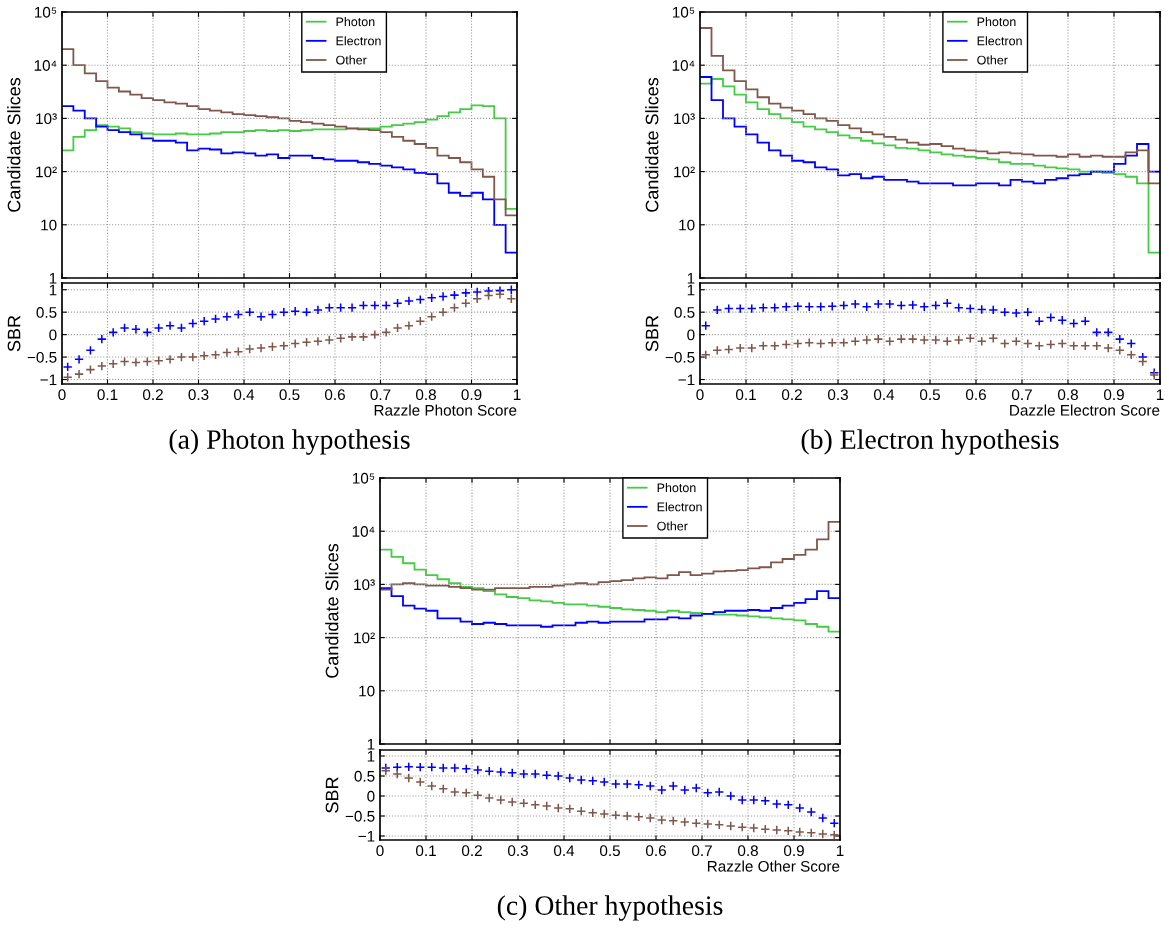  What do you see at coordinates (46, 172) in the screenshot?
I see `y-tick-label: 10²` at bounding box center [46, 172].